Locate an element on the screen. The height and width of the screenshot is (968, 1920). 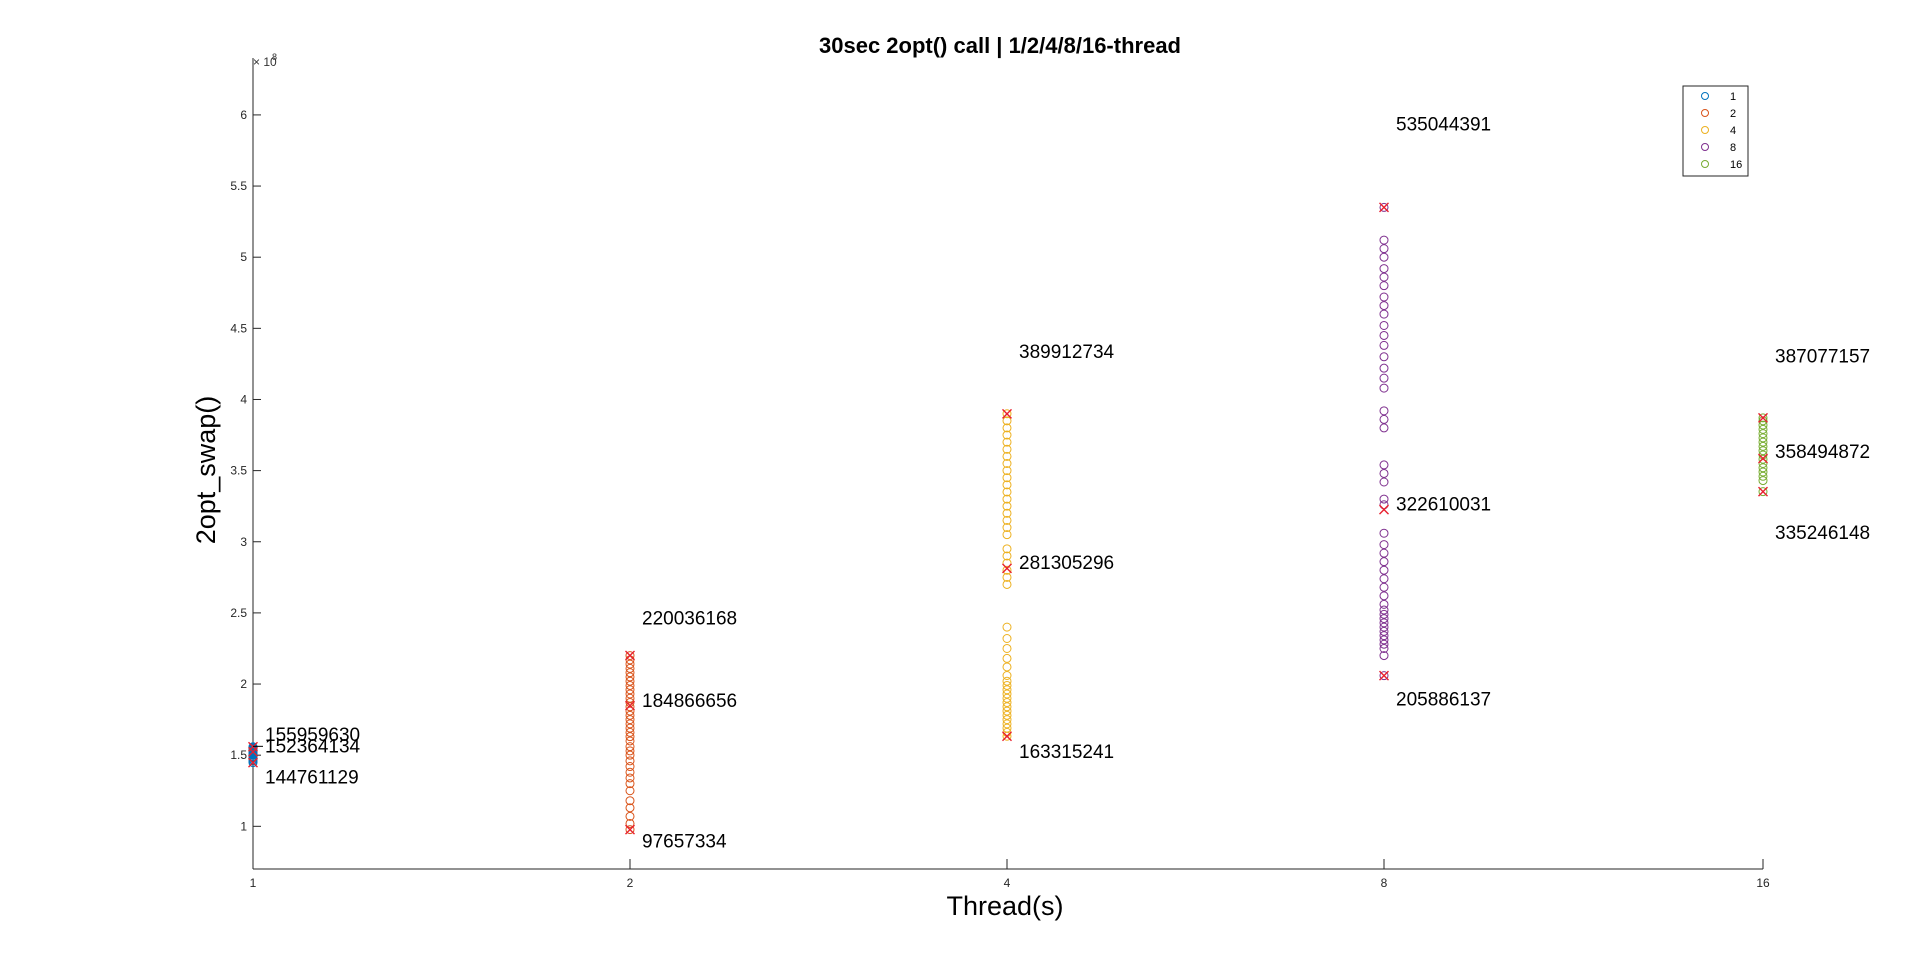
y-exponent-power: 8 is located at coordinates (274, 57).